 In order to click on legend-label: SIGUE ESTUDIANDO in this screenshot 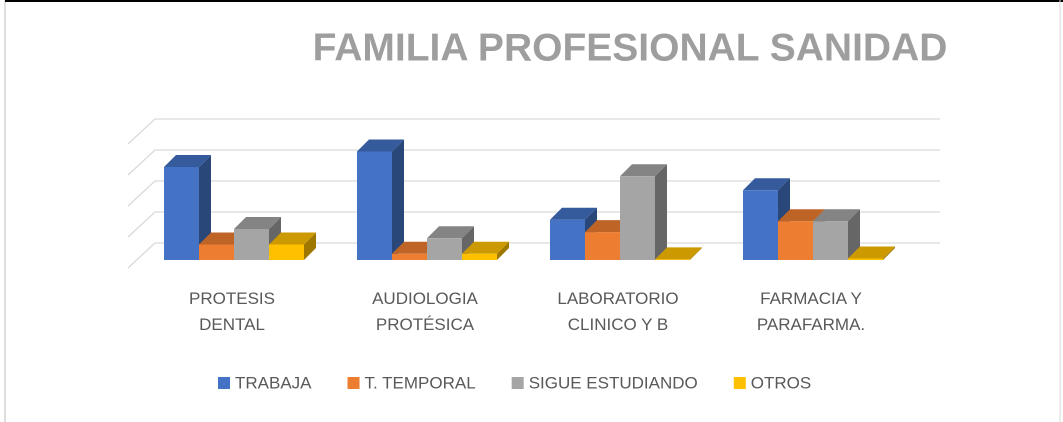, I will do `click(613, 382)`.